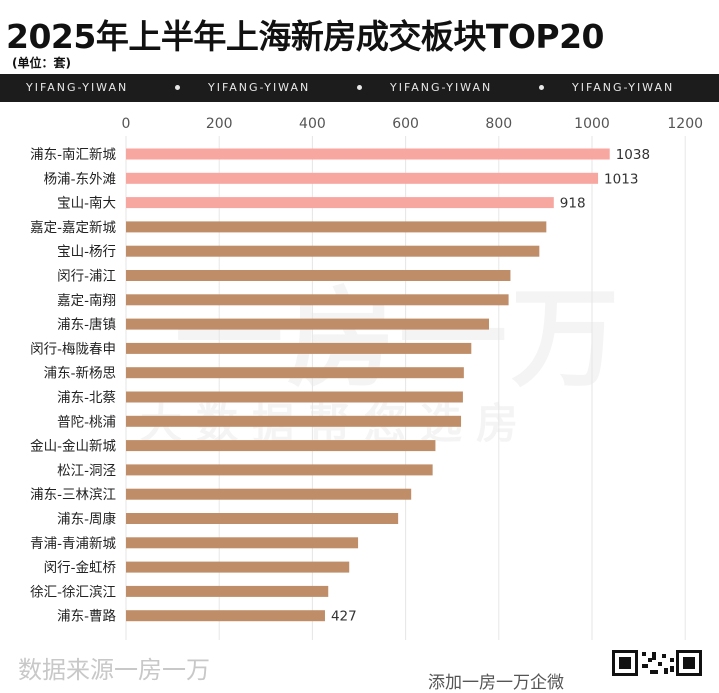 Image resolution: width=719 pixels, height=693 pixels. What do you see at coordinates (77, 87) in the screenshot?
I see `band-text-1: YIFANG-YIWAN` at bounding box center [77, 87].